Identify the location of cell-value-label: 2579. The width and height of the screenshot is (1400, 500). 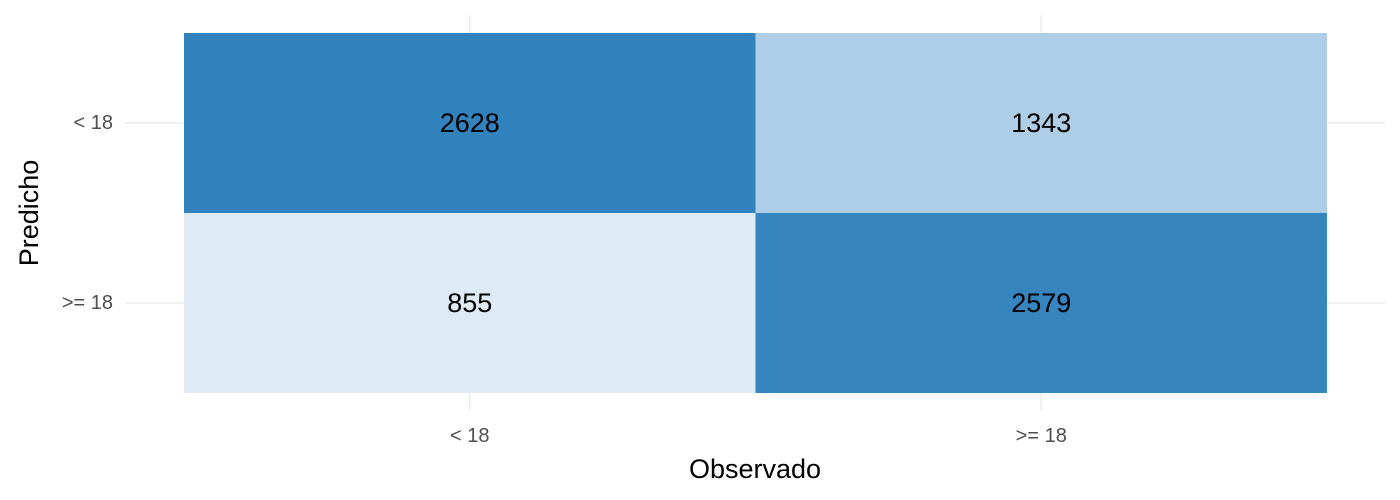
(1041, 303).